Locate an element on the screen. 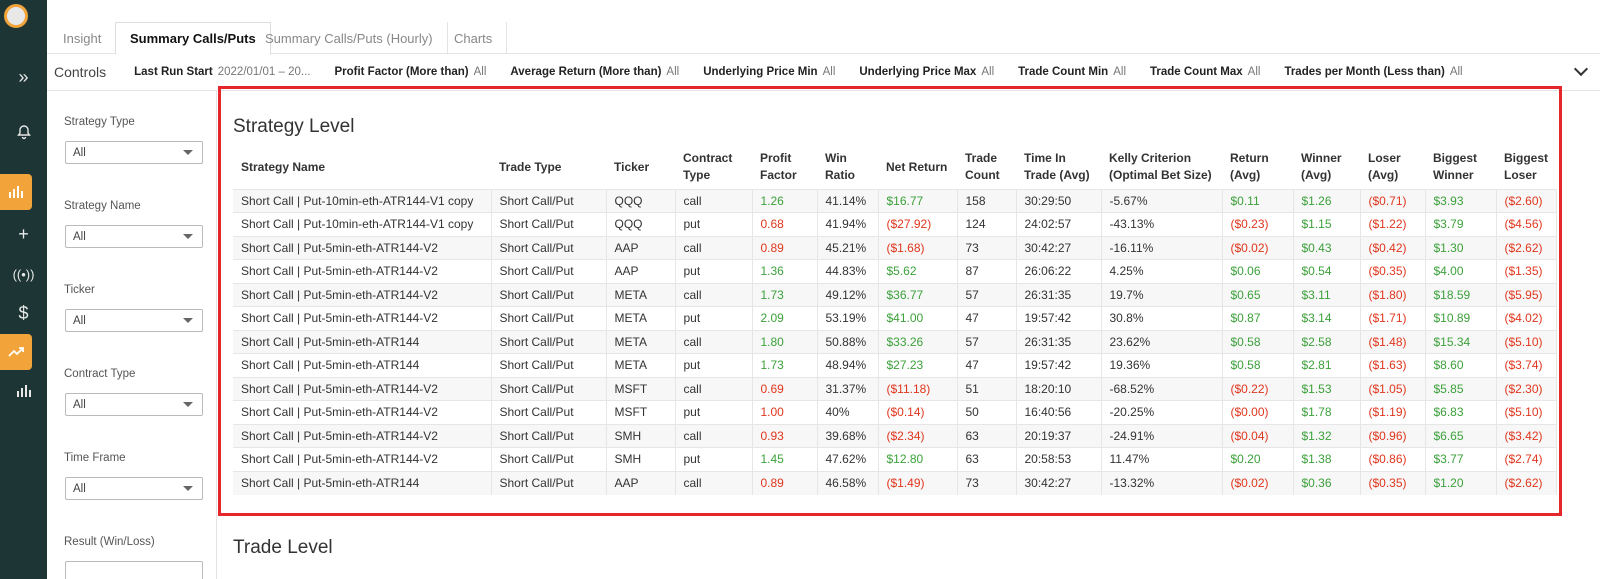 The image size is (1600, 579). table-cell: 24:02:57 is located at coordinates (1059, 224).